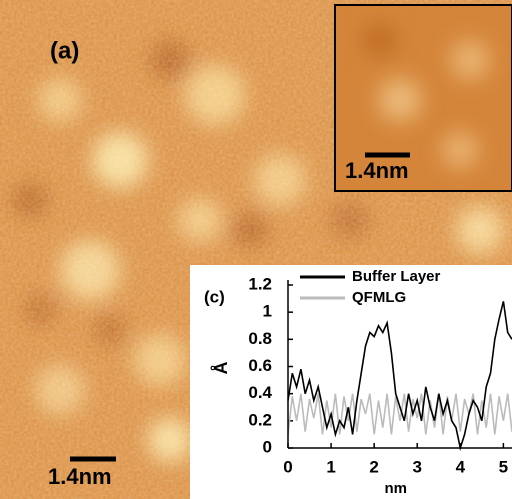  What do you see at coordinates (260, 419) in the screenshot?
I see `y-tick-label: 0.2` at bounding box center [260, 419].